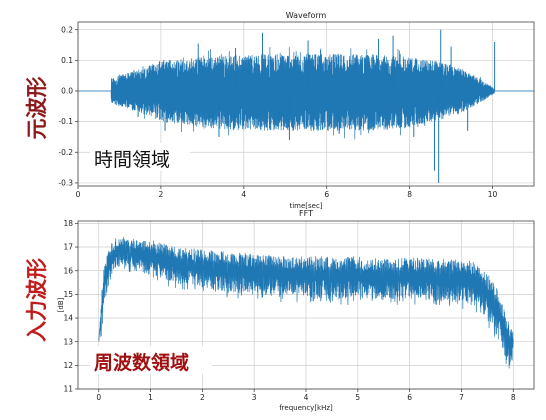 This screenshot has width=546, height=420. Describe the element at coordinates (37, 300) in the screenshot. I see `side-label-input-waveform: 入力波形` at that location.